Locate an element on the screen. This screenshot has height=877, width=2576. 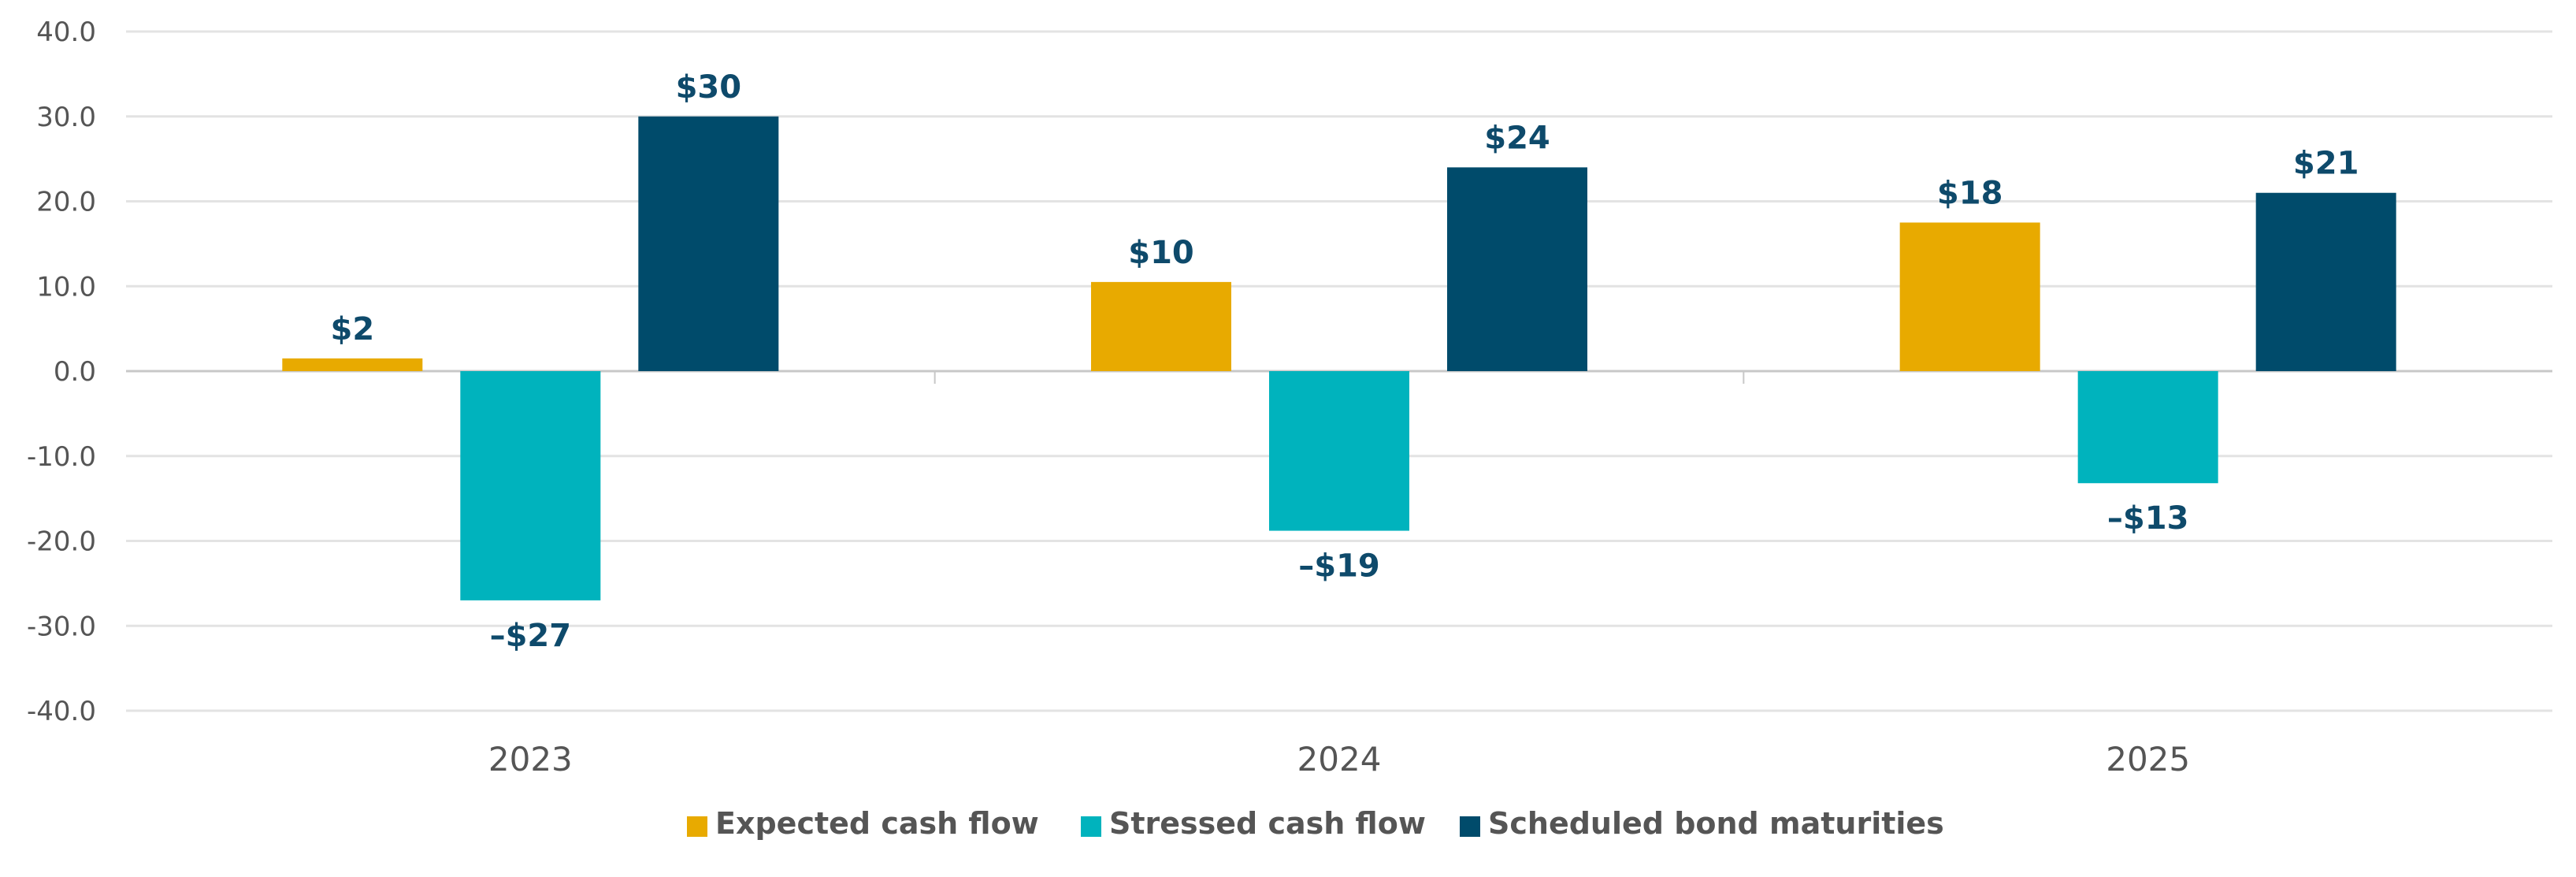
legend-label: Scheduled bond maturities is located at coordinates (1716, 823).